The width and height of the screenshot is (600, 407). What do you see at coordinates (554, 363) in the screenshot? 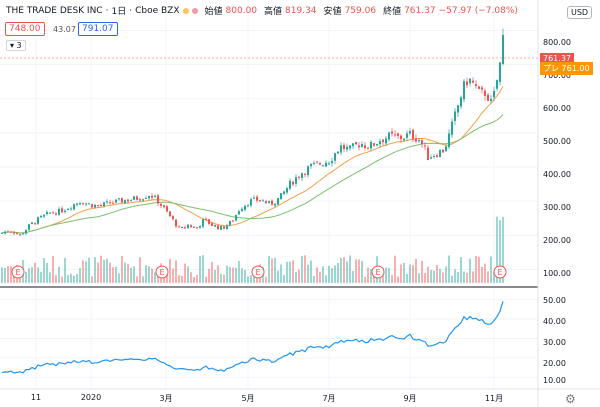
I see `indicator-axis-label: 20.00` at bounding box center [554, 363].